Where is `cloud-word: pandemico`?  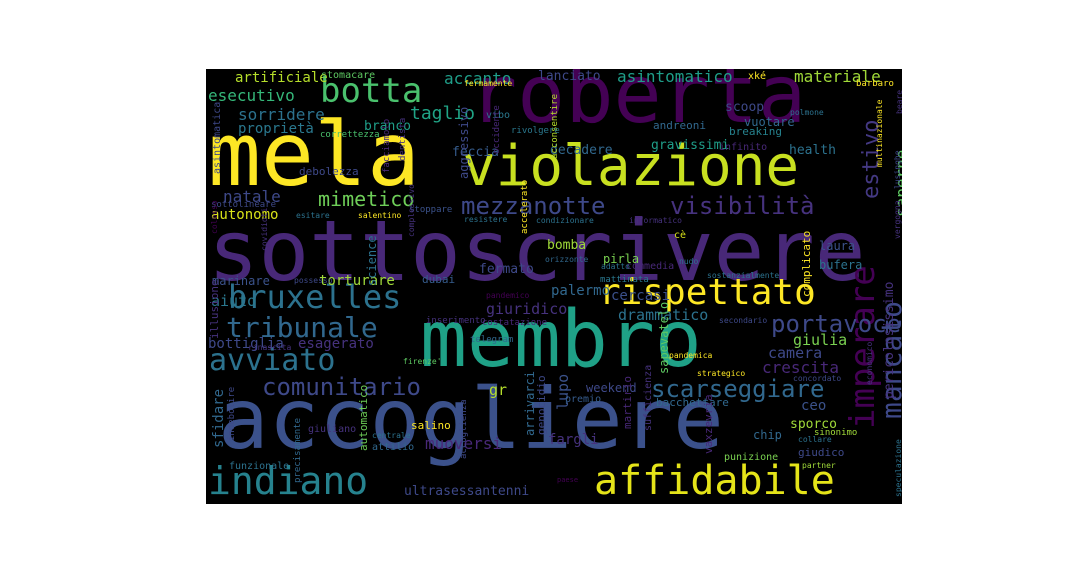
cloud-word: pandemico is located at coordinates (508, 295).